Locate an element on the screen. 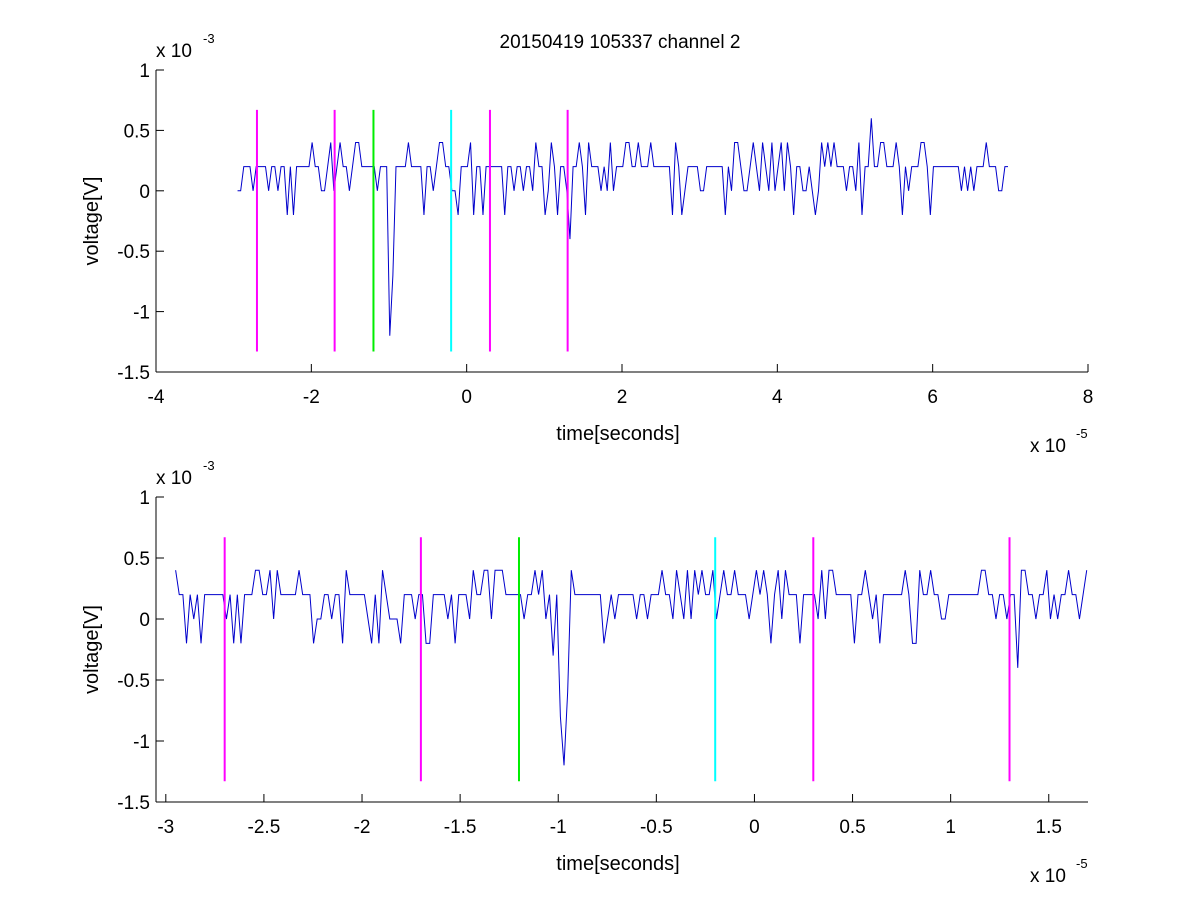 The height and width of the screenshot is (901, 1200). x-tick-label: 0.5 is located at coordinates (852, 827).